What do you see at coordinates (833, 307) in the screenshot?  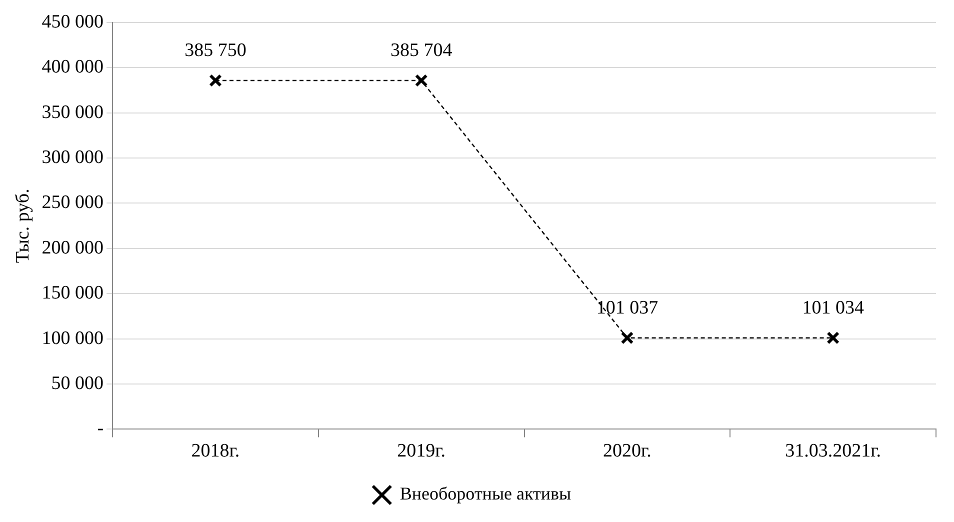 I see `data-label: 101 034` at bounding box center [833, 307].